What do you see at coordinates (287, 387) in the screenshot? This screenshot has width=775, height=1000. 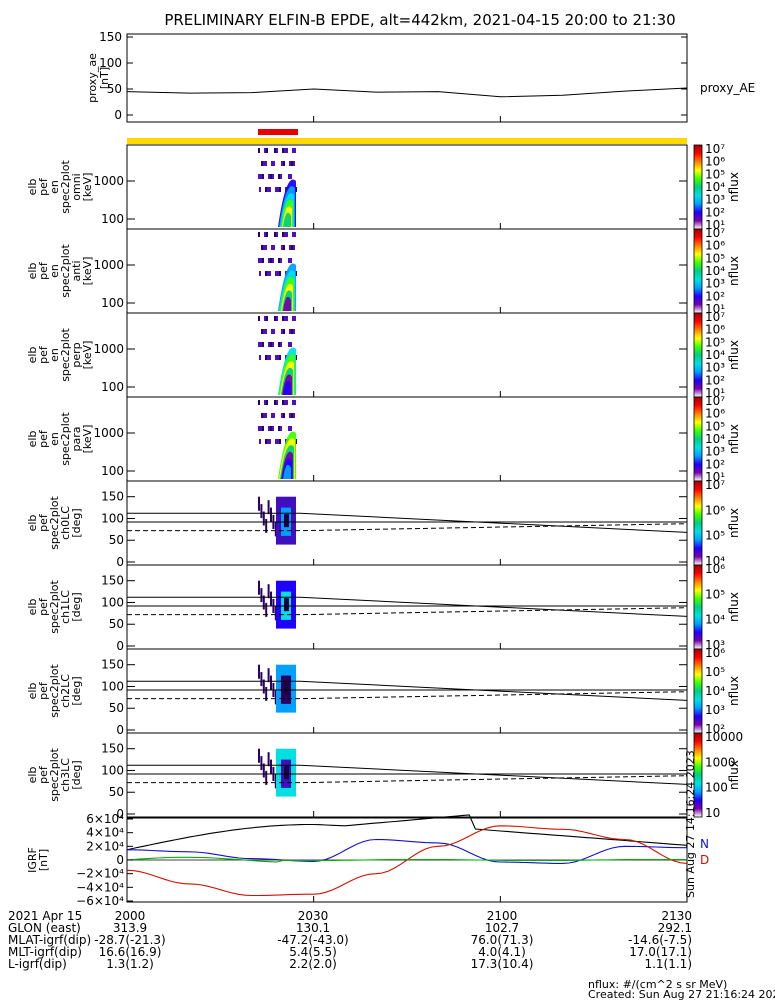 I see `spectrogram-plume` at bounding box center [287, 387].